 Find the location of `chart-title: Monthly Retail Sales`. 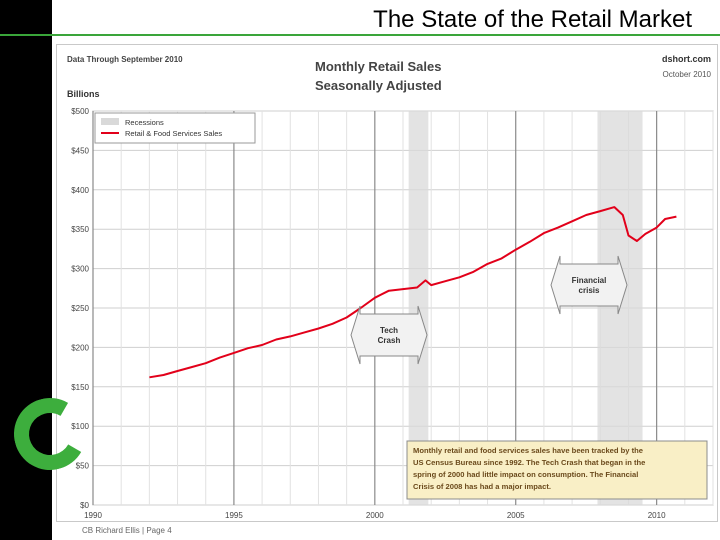

chart-title: Monthly Retail Sales is located at coordinates (378, 66).